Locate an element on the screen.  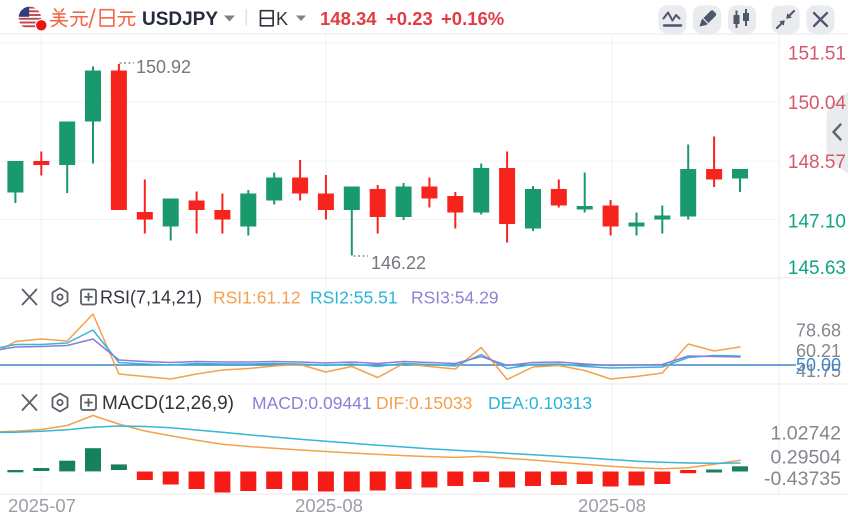
svg-text: 1.02742 is located at coordinates (806, 434).